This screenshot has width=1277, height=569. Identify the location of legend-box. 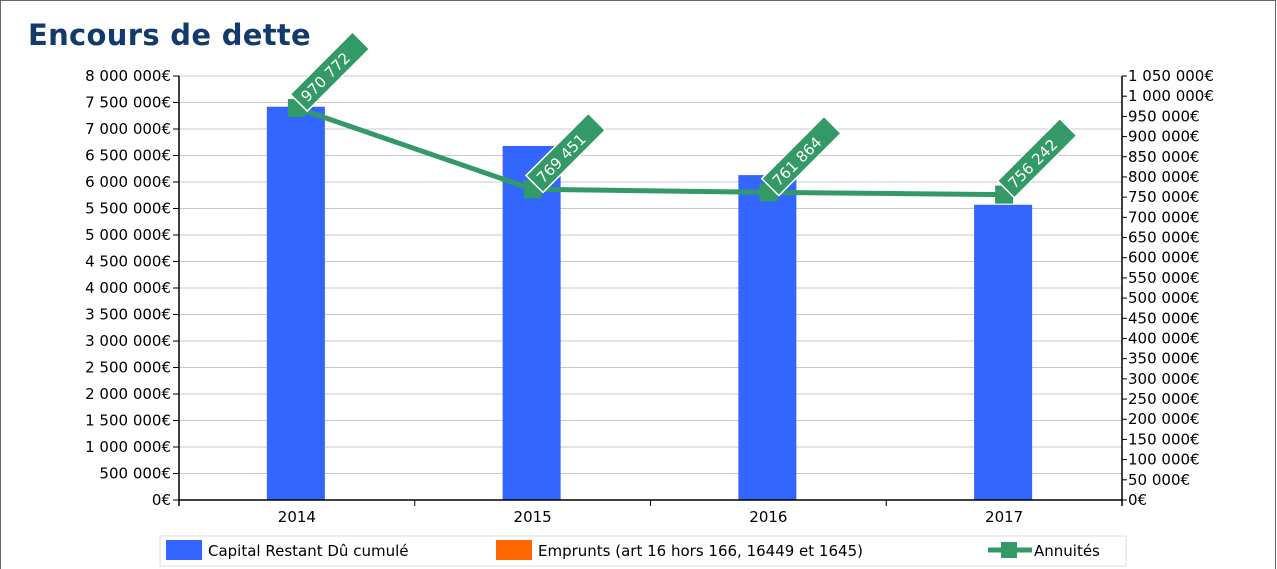
(643, 551).